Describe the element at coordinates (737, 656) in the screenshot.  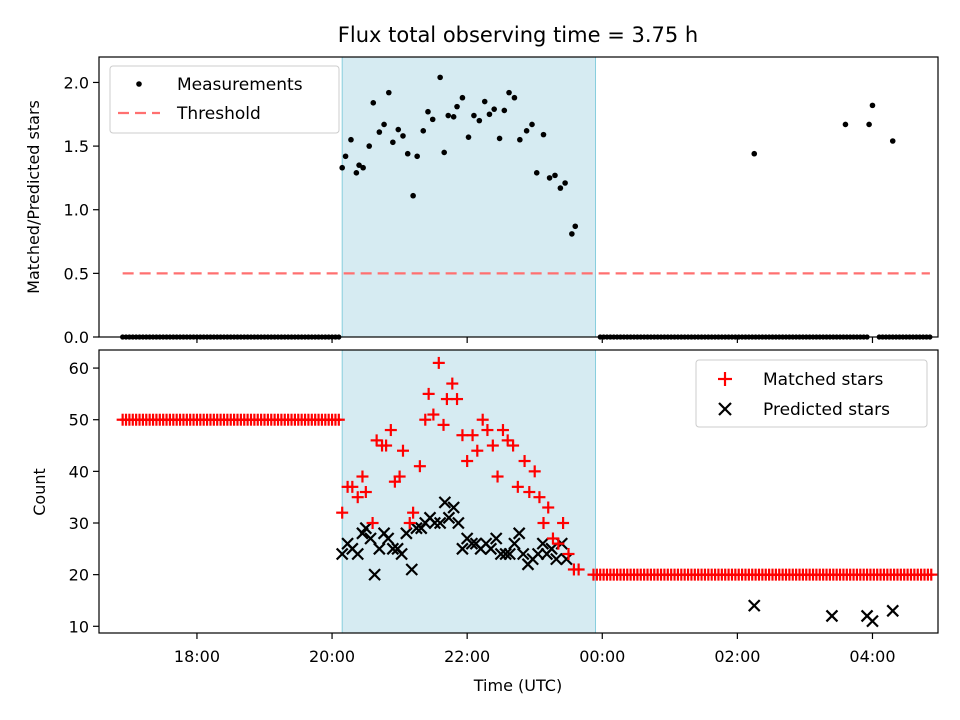
I see `x-tick-label: 02:00` at that location.